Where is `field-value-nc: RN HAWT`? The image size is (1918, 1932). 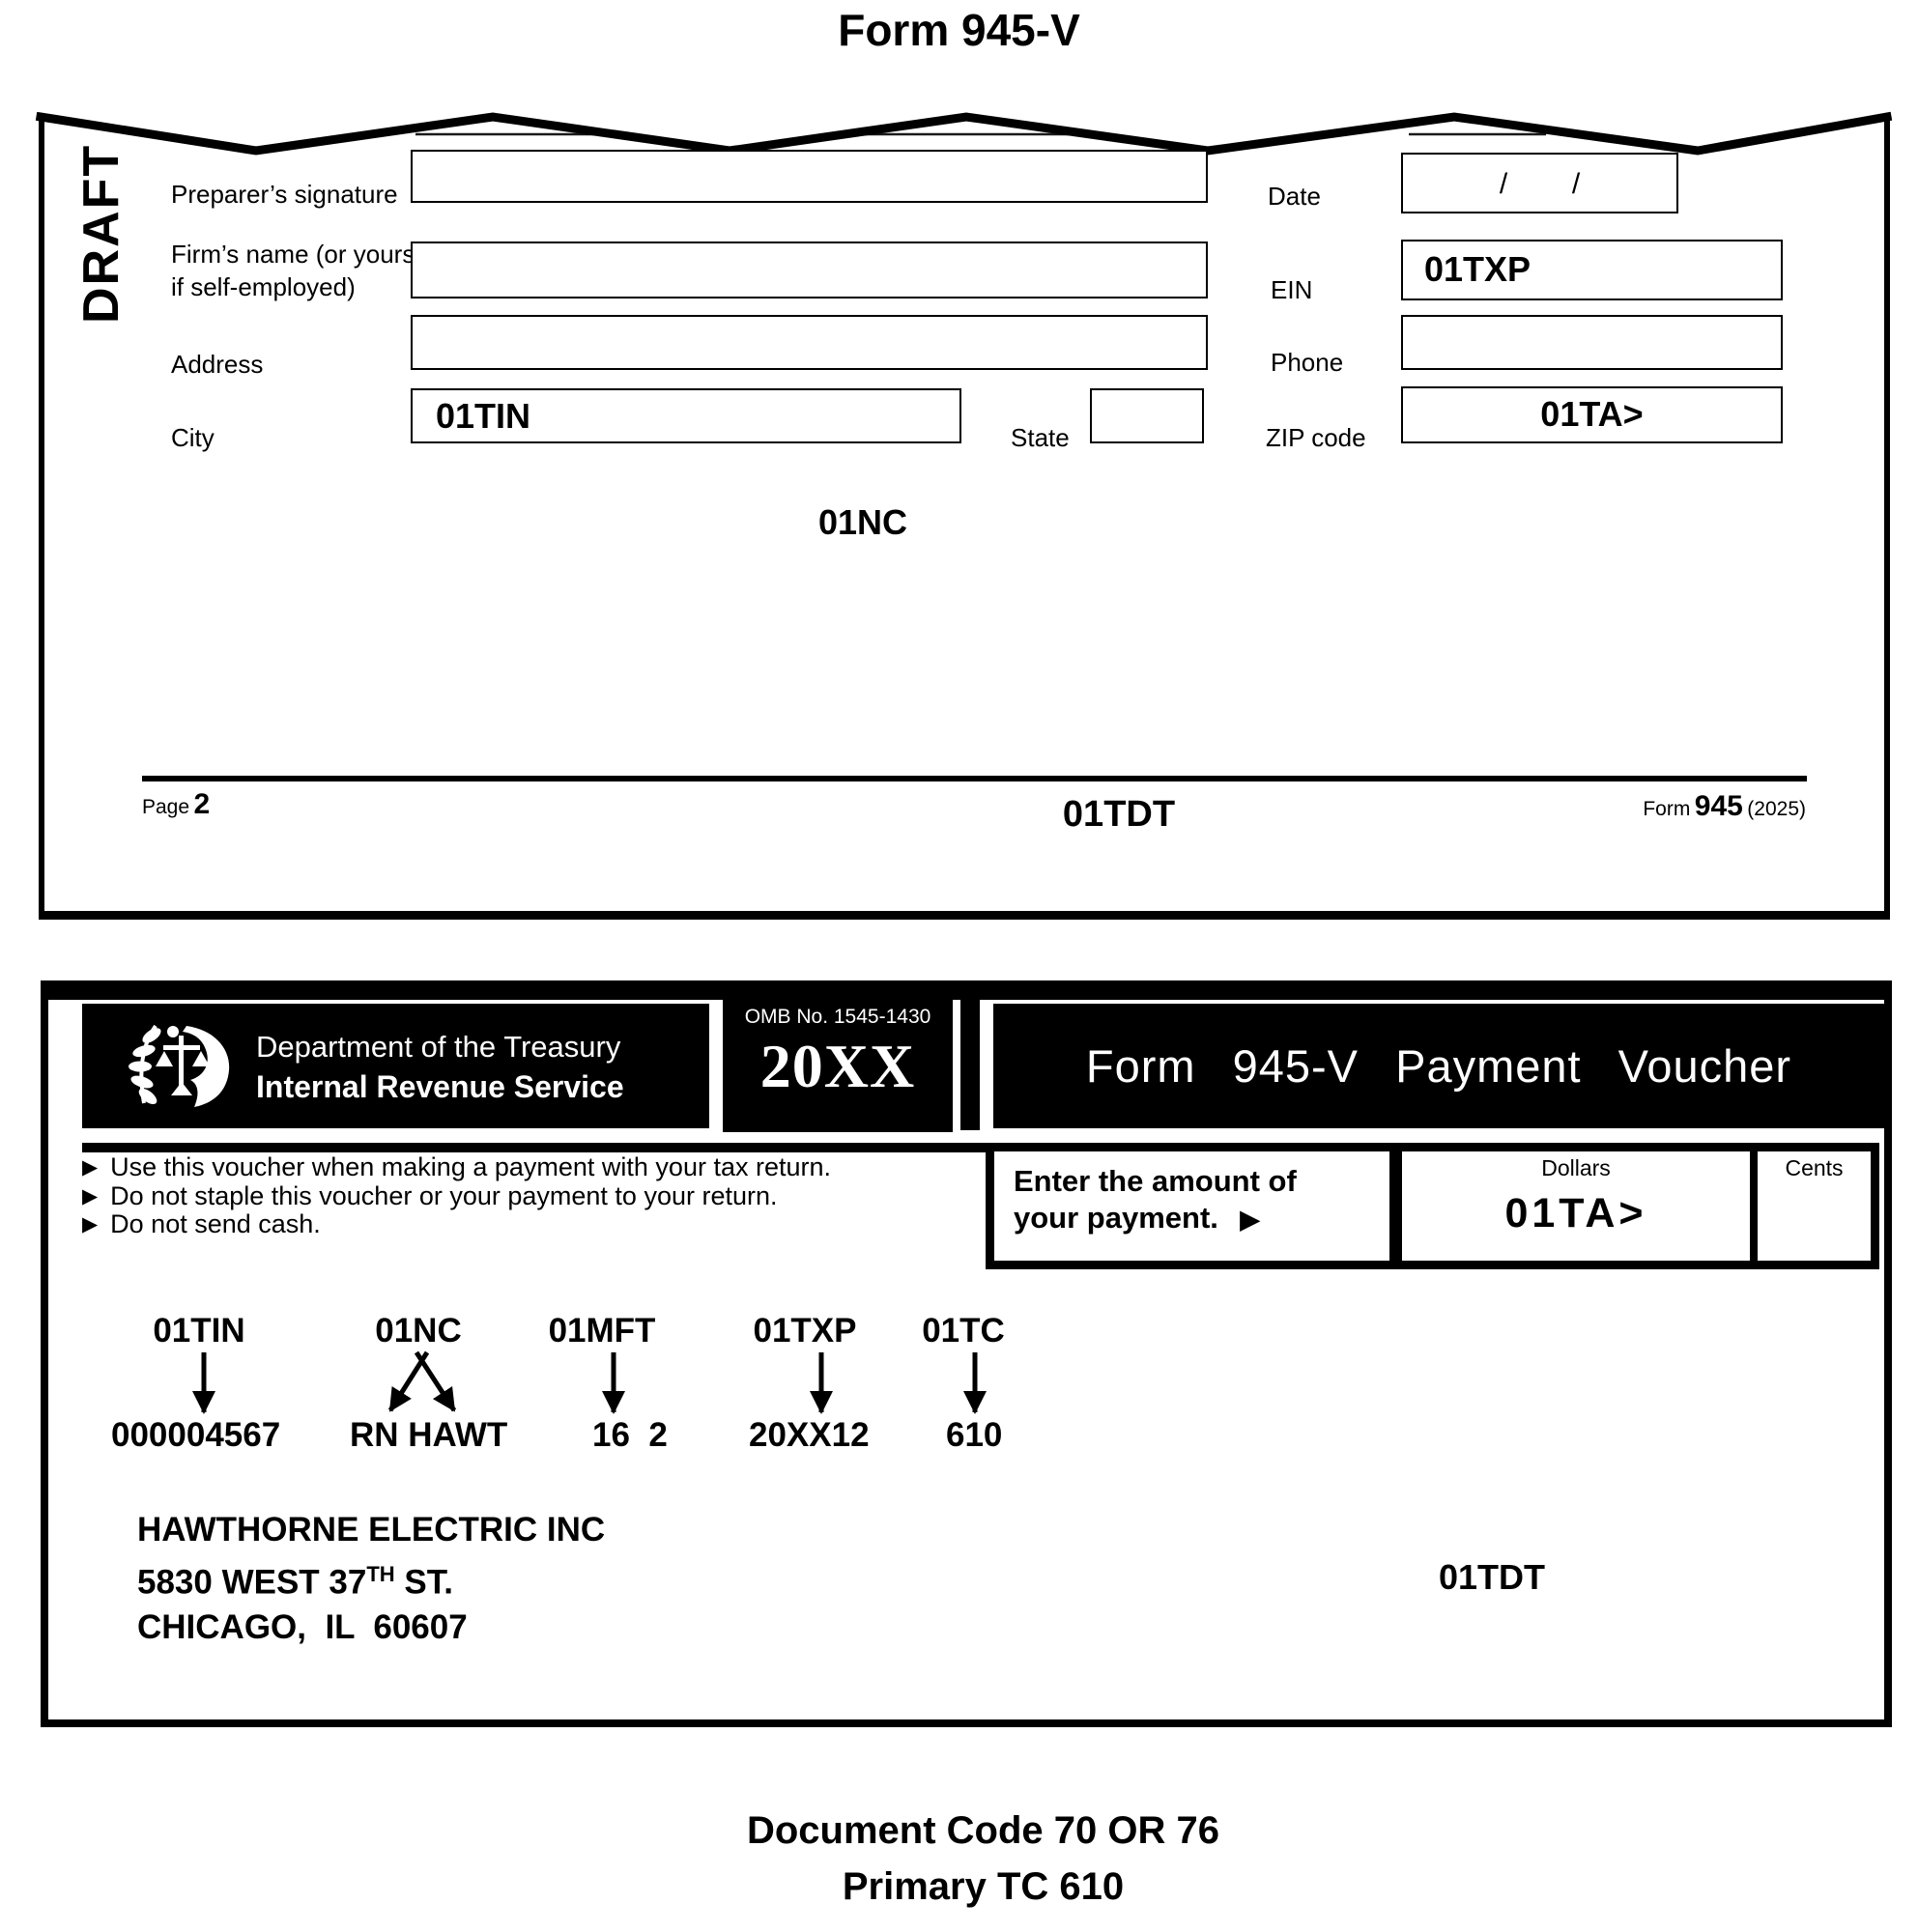
field-value-nc: RN HAWT is located at coordinates (429, 1435).